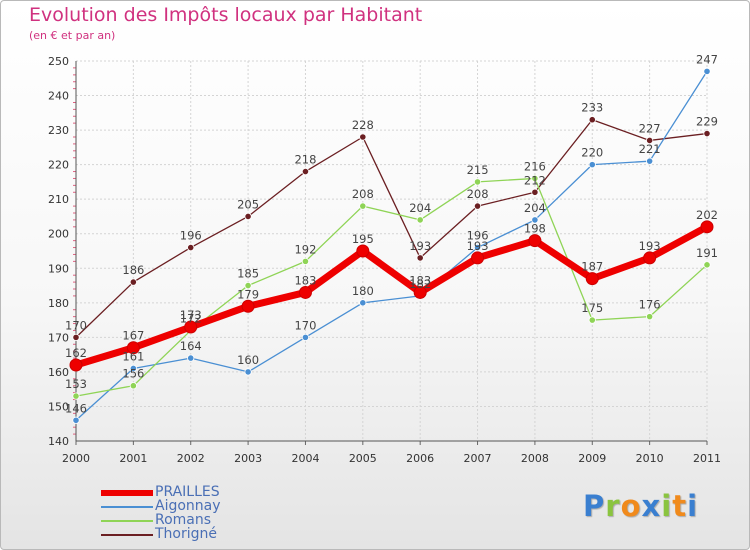 Image resolution: width=750 pixels, height=550 pixels. I want to click on data-label-thorigne: 228, so click(363, 125).